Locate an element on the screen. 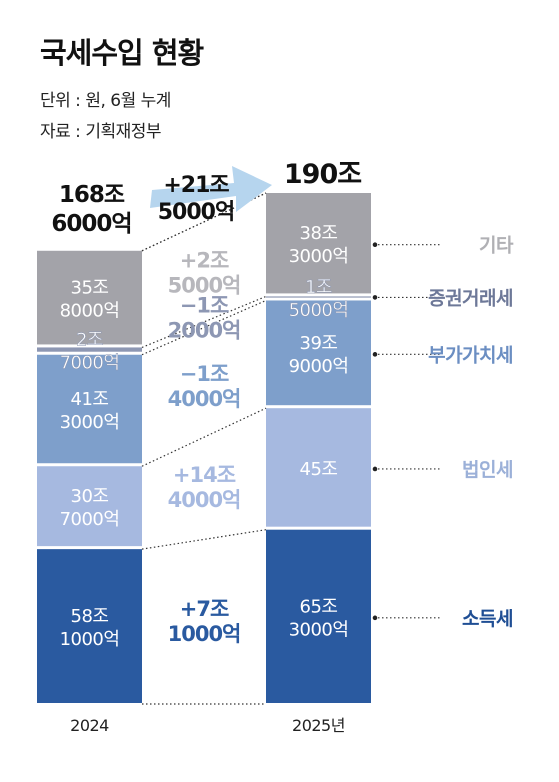 The width and height of the screenshot is (559, 782). source-note: 자료 : 기획재정부 is located at coordinates (101, 132).